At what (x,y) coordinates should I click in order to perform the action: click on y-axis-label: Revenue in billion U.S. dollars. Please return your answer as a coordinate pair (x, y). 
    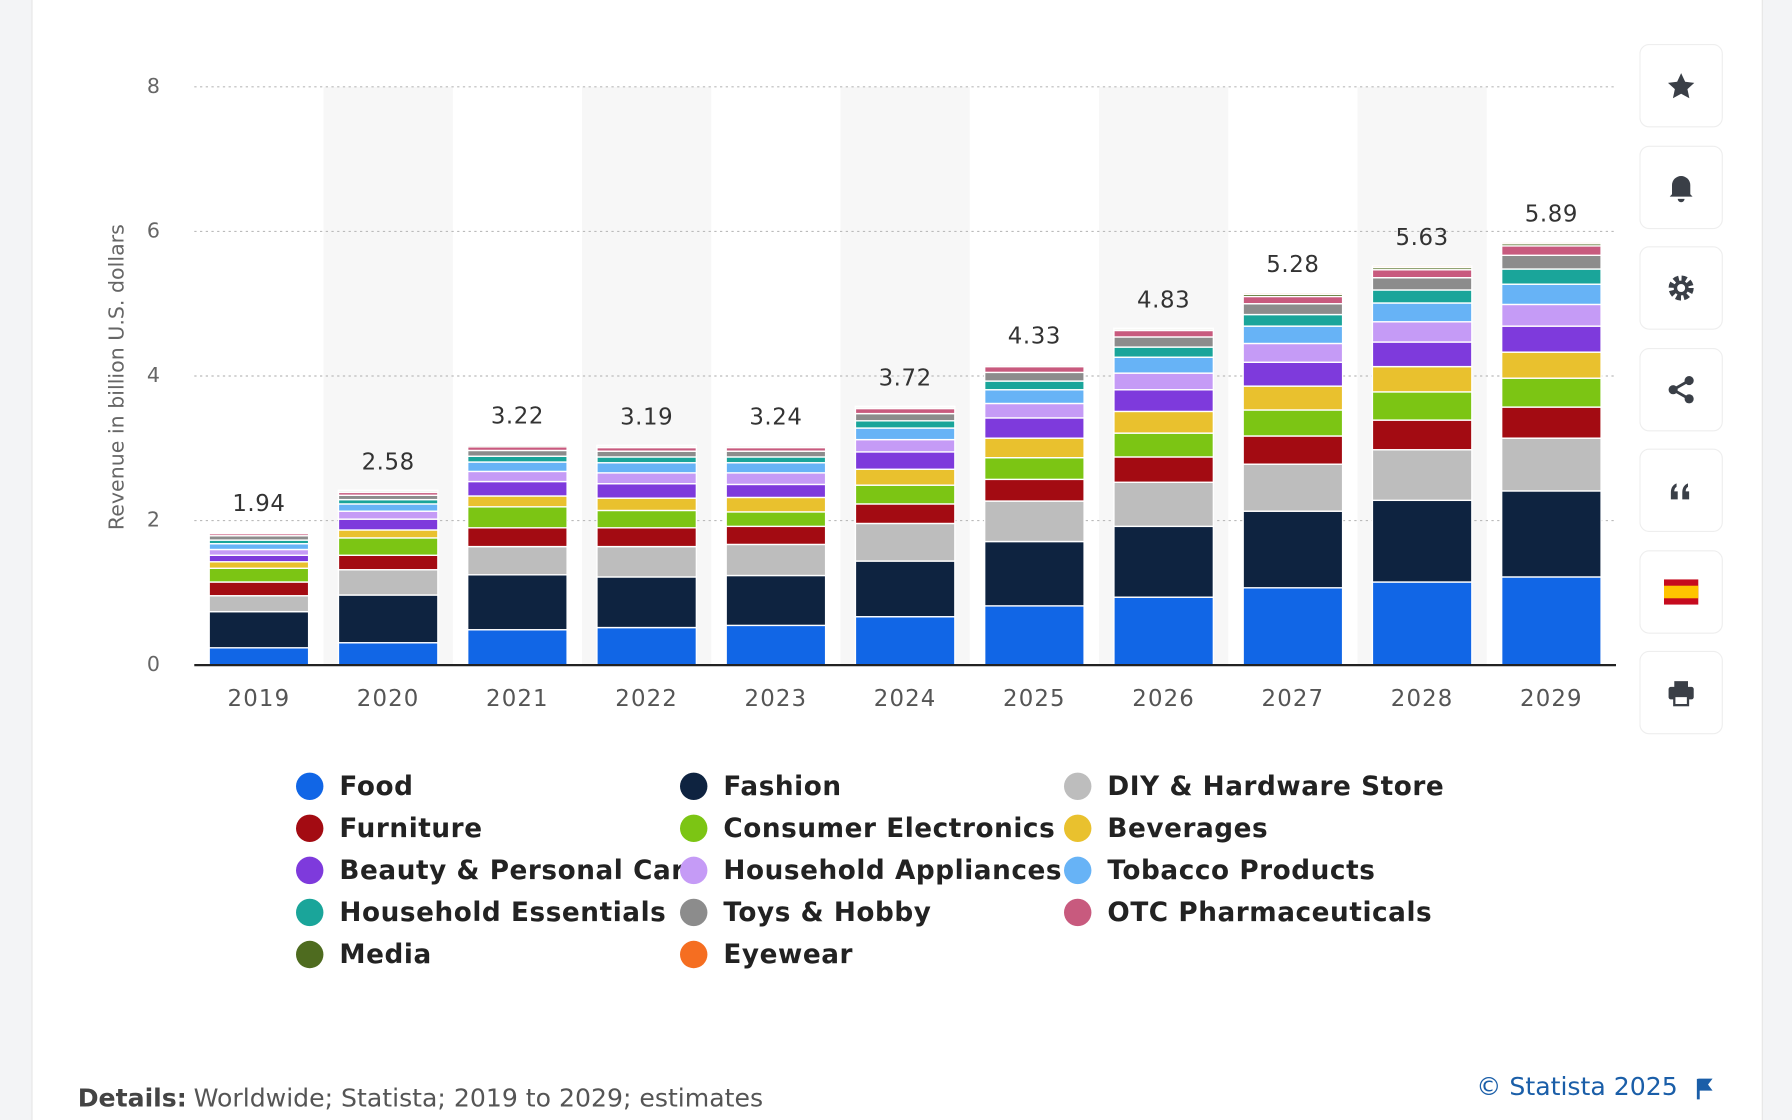
    Looking at the image, I should click on (117, 377).